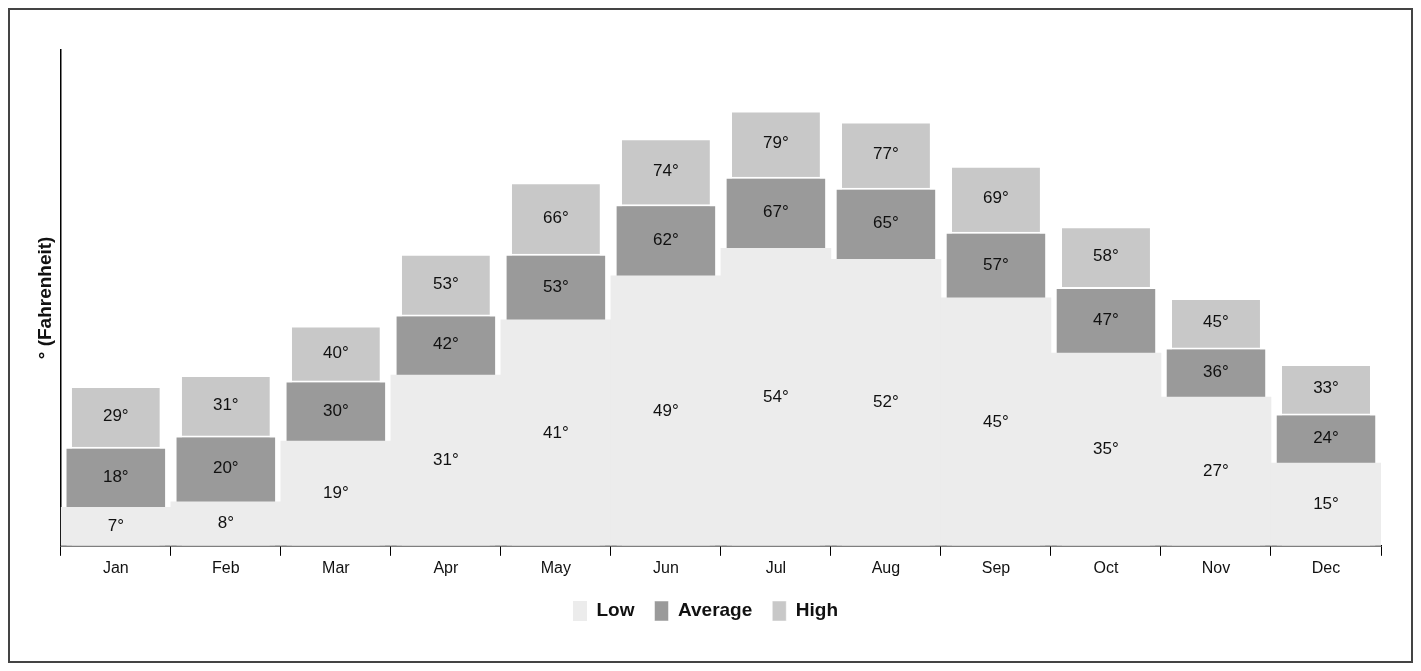  Describe the element at coordinates (776, 143) in the screenshot. I see `data-label: 79°` at that location.